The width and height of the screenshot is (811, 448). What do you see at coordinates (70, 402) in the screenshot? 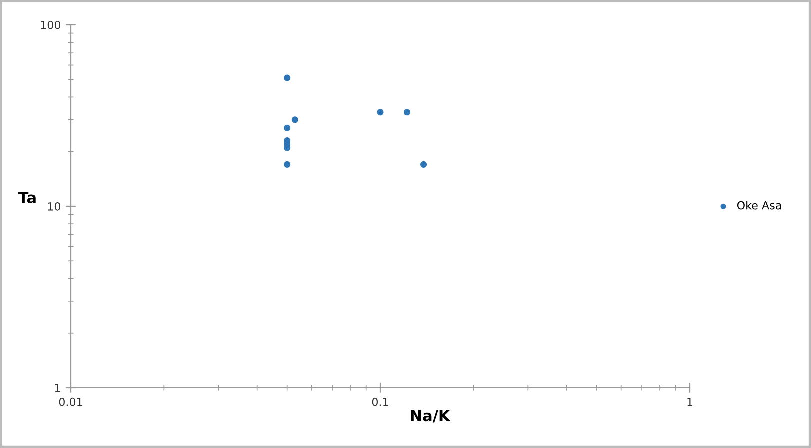
I see `x-tick-label: 0.01` at bounding box center [70, 402].